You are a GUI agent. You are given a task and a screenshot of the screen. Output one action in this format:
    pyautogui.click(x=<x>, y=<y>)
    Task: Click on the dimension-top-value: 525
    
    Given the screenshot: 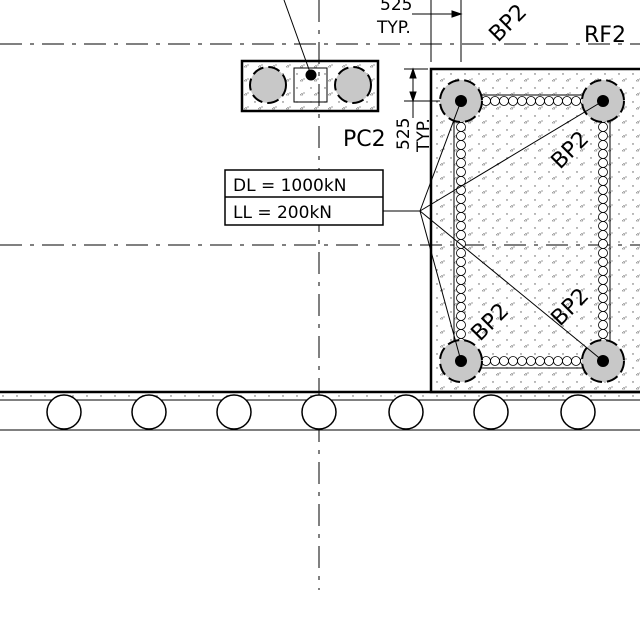 What is the action you would take?
    pyautogui.click(x=396, y=7)
    